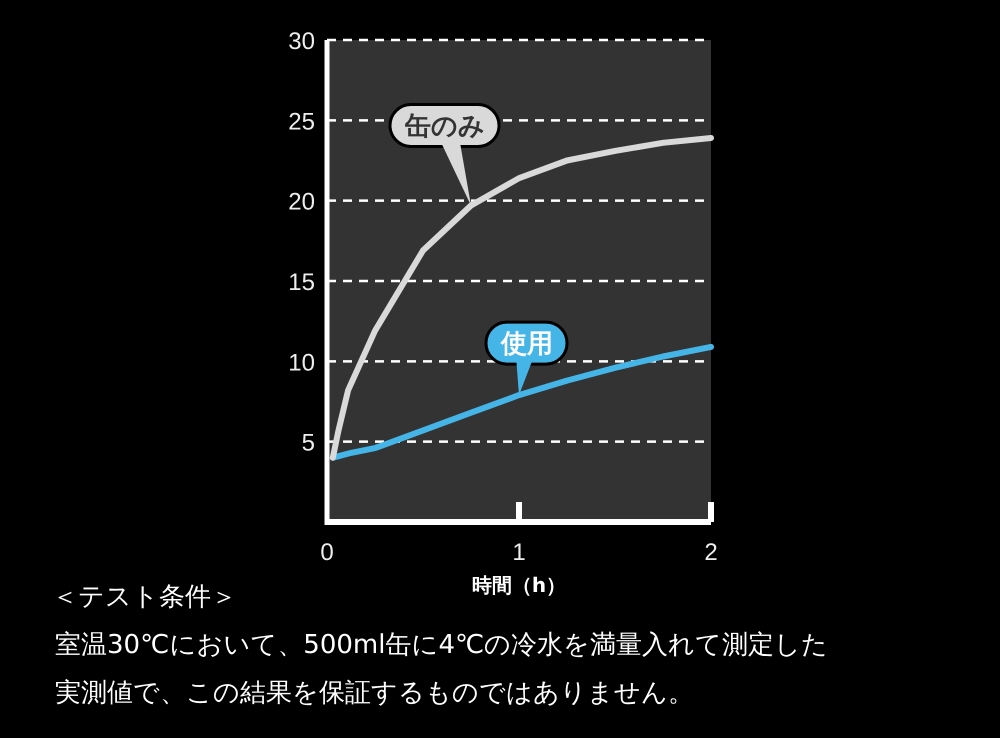 Image resolution: width=1000 pixels, height=738 pixels. What do you see at coordinates (374, 693) in the screenshot?
I see `text: 実測値で、この結果を保証するものではありません。` at bounding box center [374, 693].